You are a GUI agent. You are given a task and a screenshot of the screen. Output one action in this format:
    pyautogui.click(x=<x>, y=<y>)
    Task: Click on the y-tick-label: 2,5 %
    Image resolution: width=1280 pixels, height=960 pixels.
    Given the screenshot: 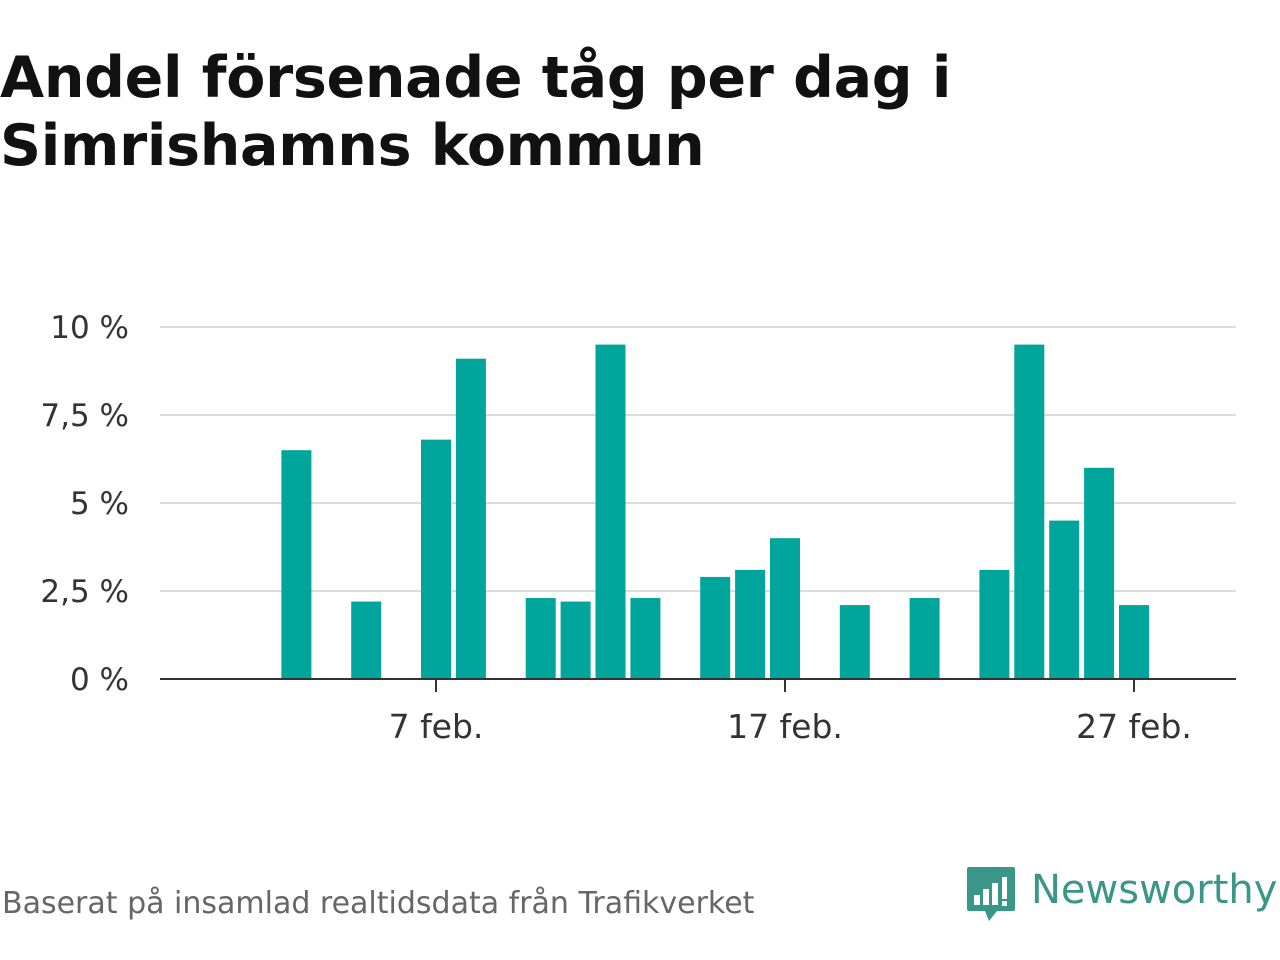 What is the action you would take?
    pyautogui.click(x=84, y=592)
    